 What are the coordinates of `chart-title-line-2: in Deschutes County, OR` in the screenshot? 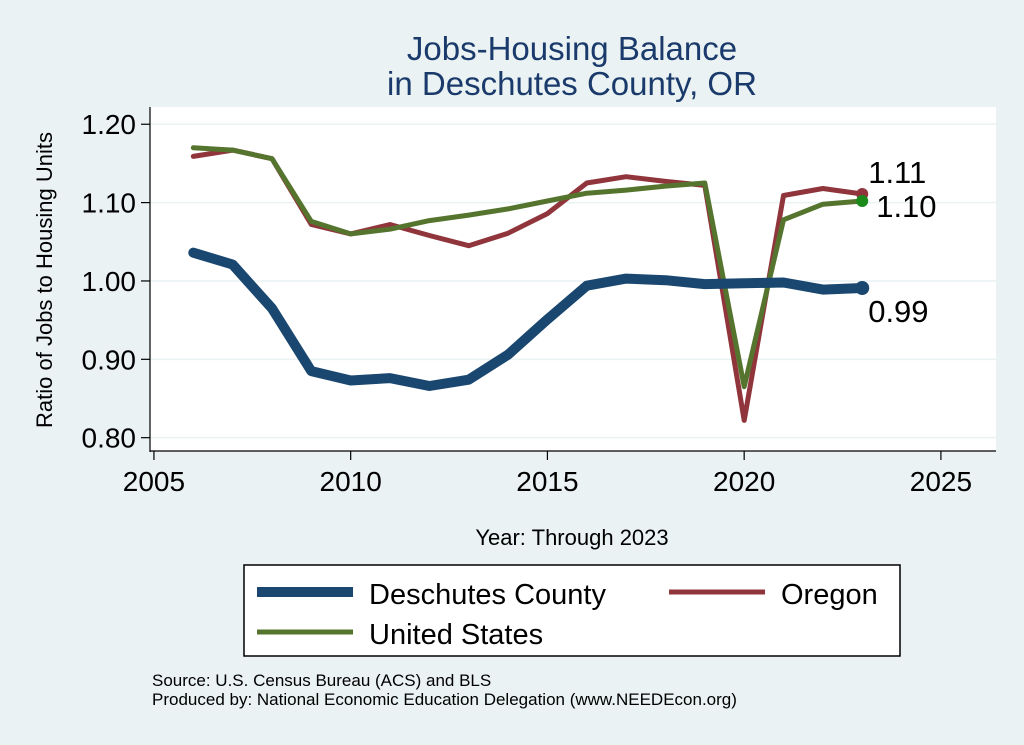 It's located at (572, 83).